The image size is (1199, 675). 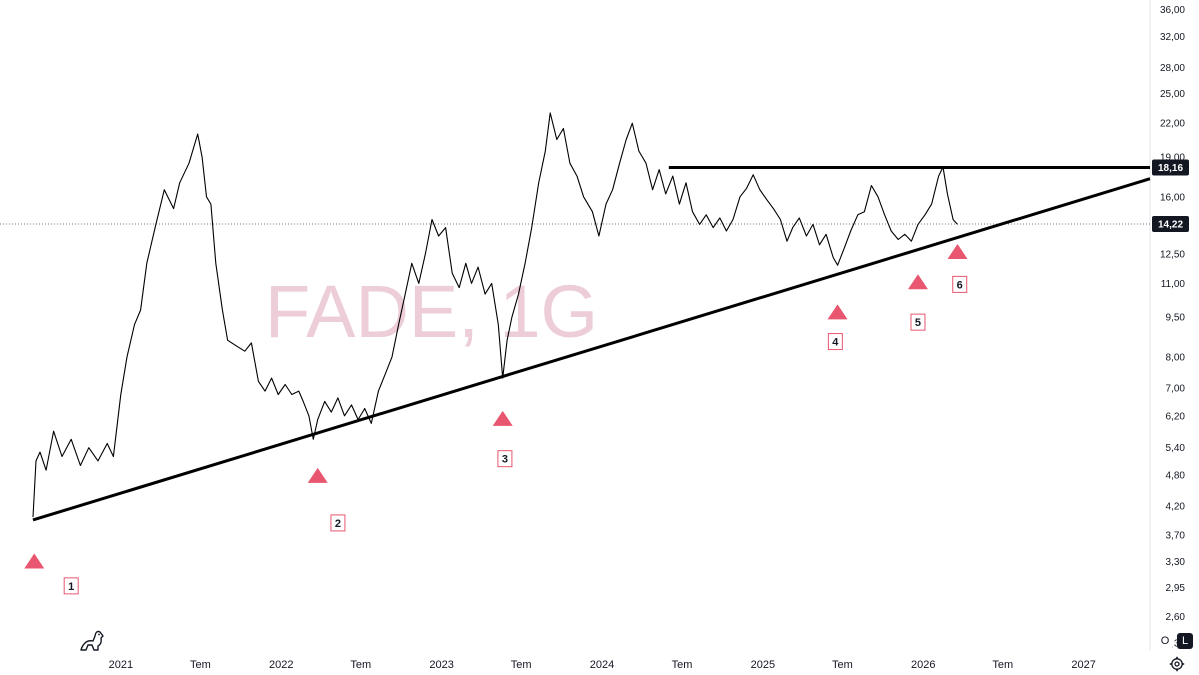 I want to click on time-tick-label: 2025, so click(x=763, y=665).